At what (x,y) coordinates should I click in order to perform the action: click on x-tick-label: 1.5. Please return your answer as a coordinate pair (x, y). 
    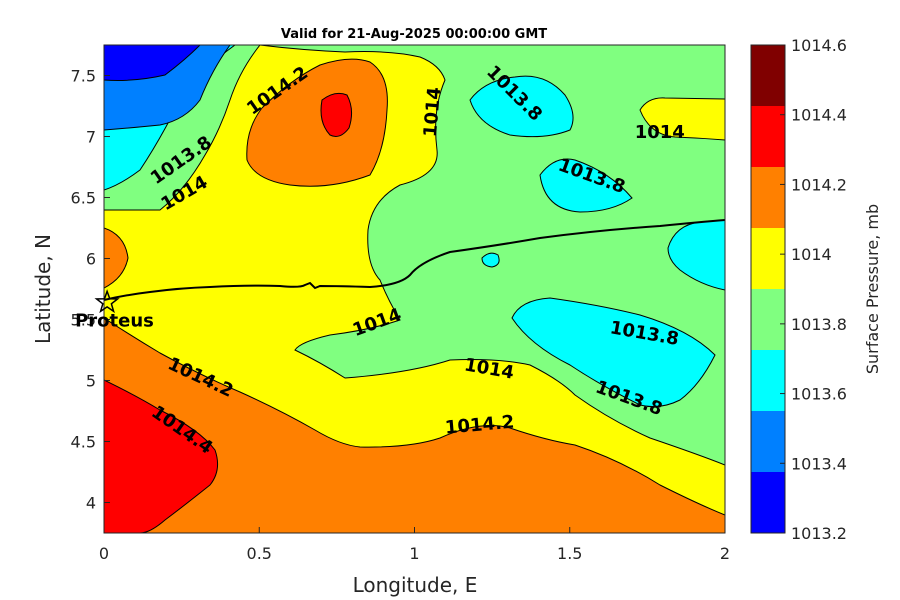
    Looking at the image, I should click on (569, 553).